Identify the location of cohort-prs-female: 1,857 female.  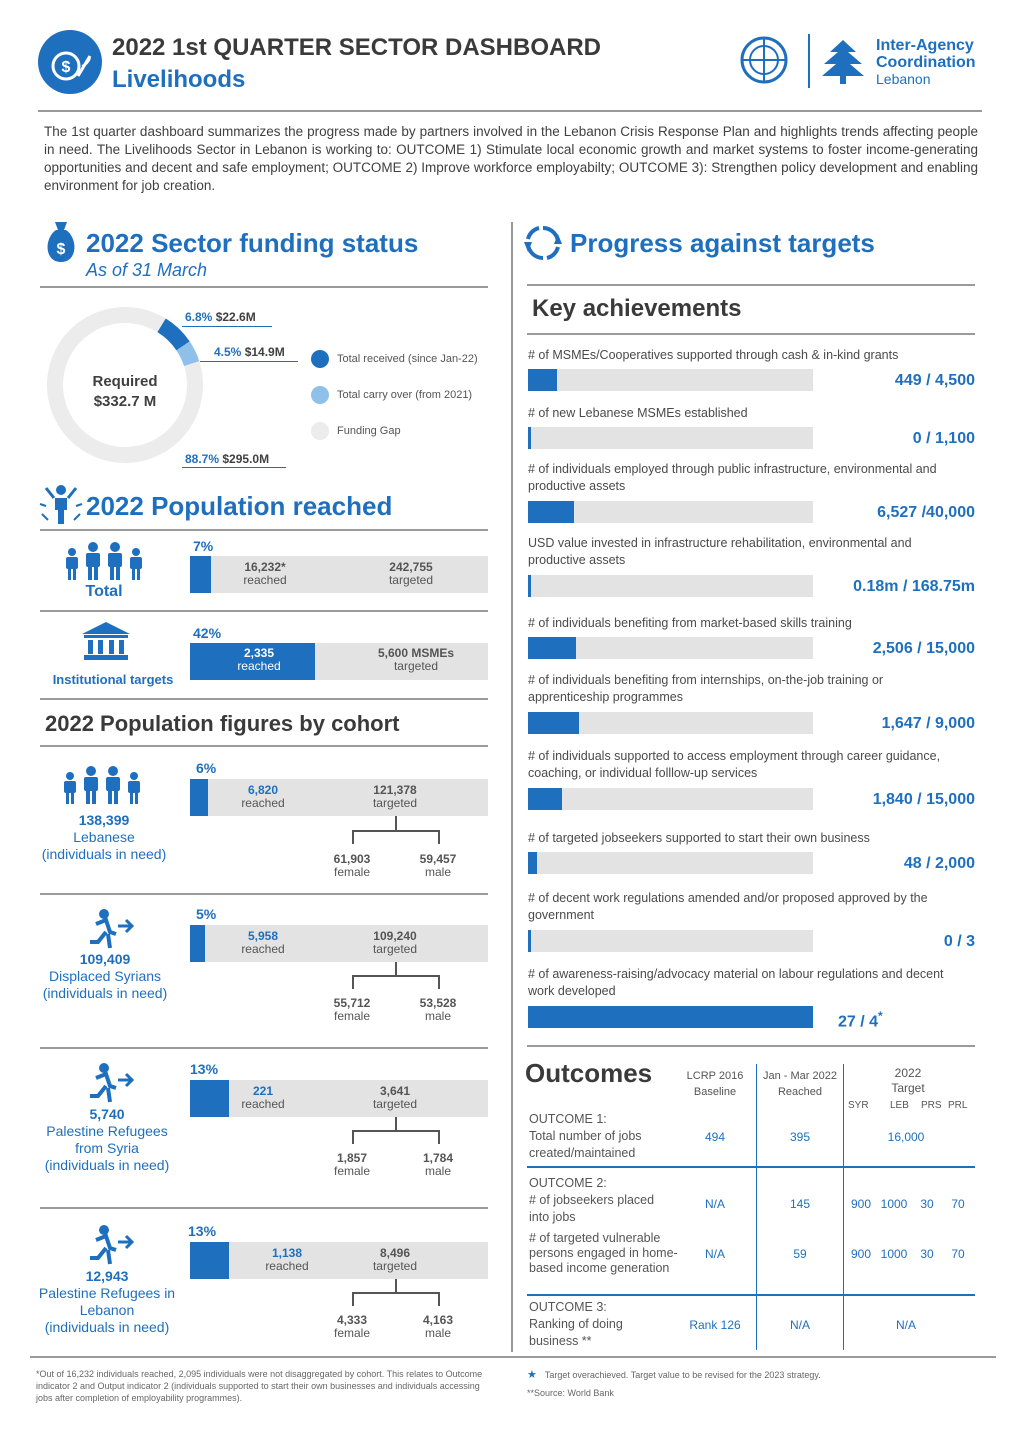
(352, 1164).